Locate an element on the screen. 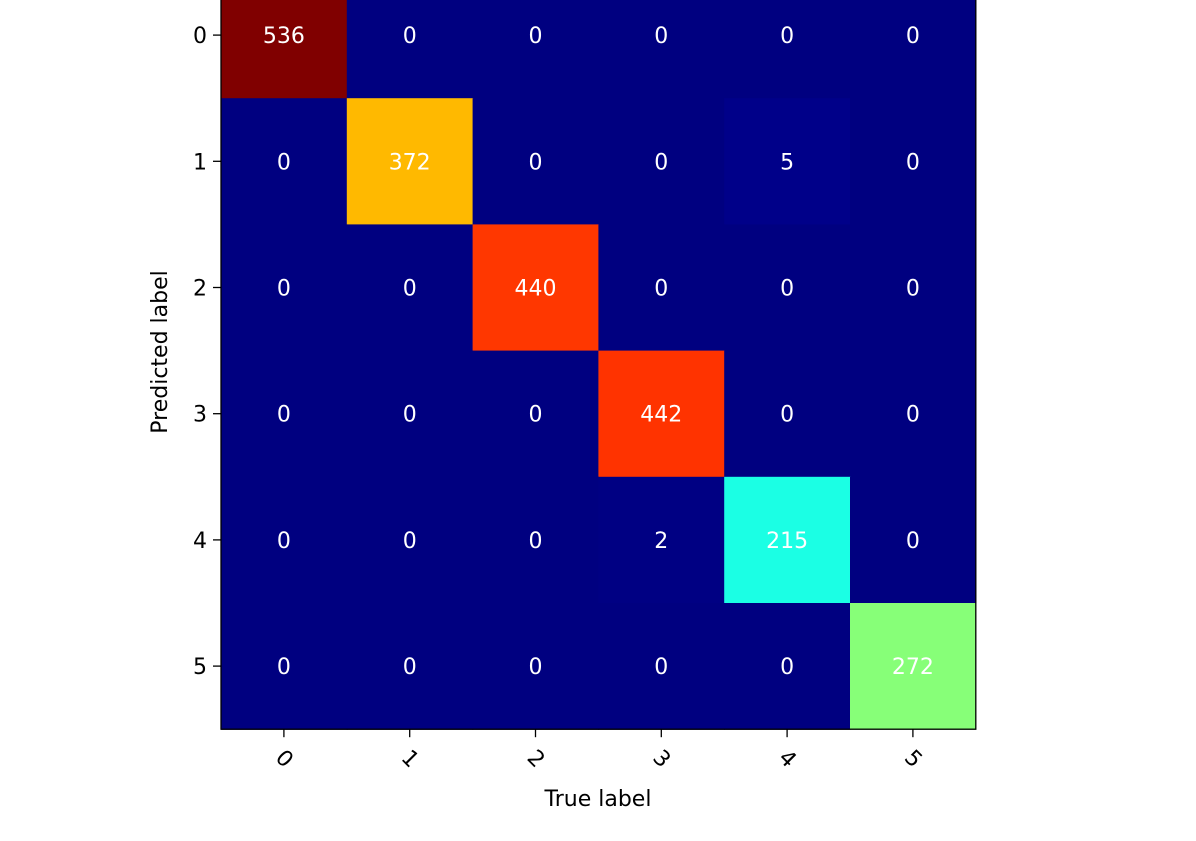  x-axis-label: True label is located at coordinates (598, 799).